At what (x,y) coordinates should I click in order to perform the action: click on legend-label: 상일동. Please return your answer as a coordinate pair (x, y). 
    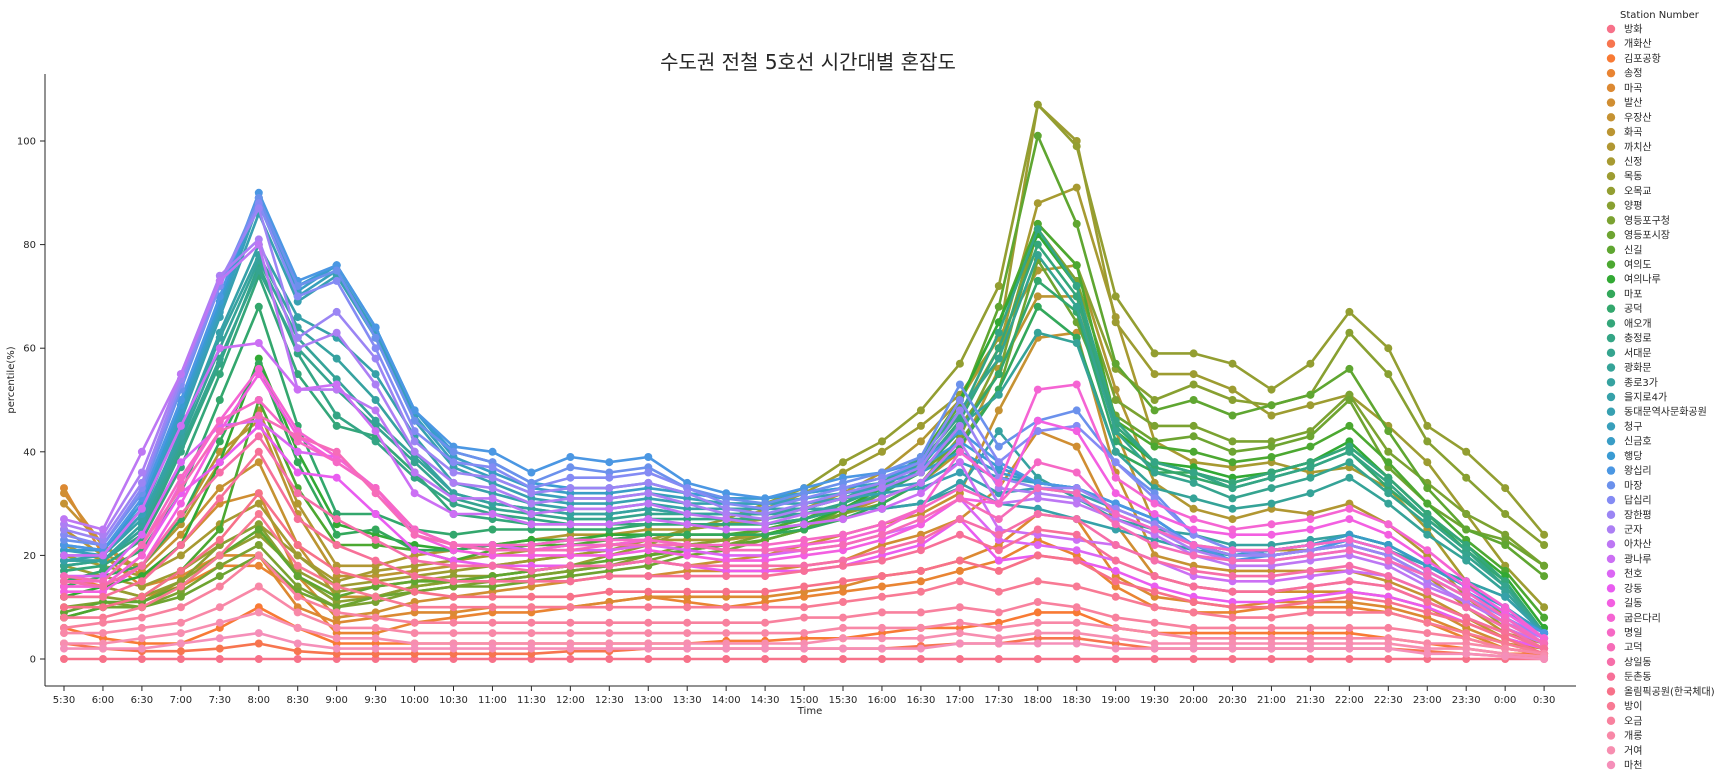
    Looking at the image, I should click on (1638, 662).